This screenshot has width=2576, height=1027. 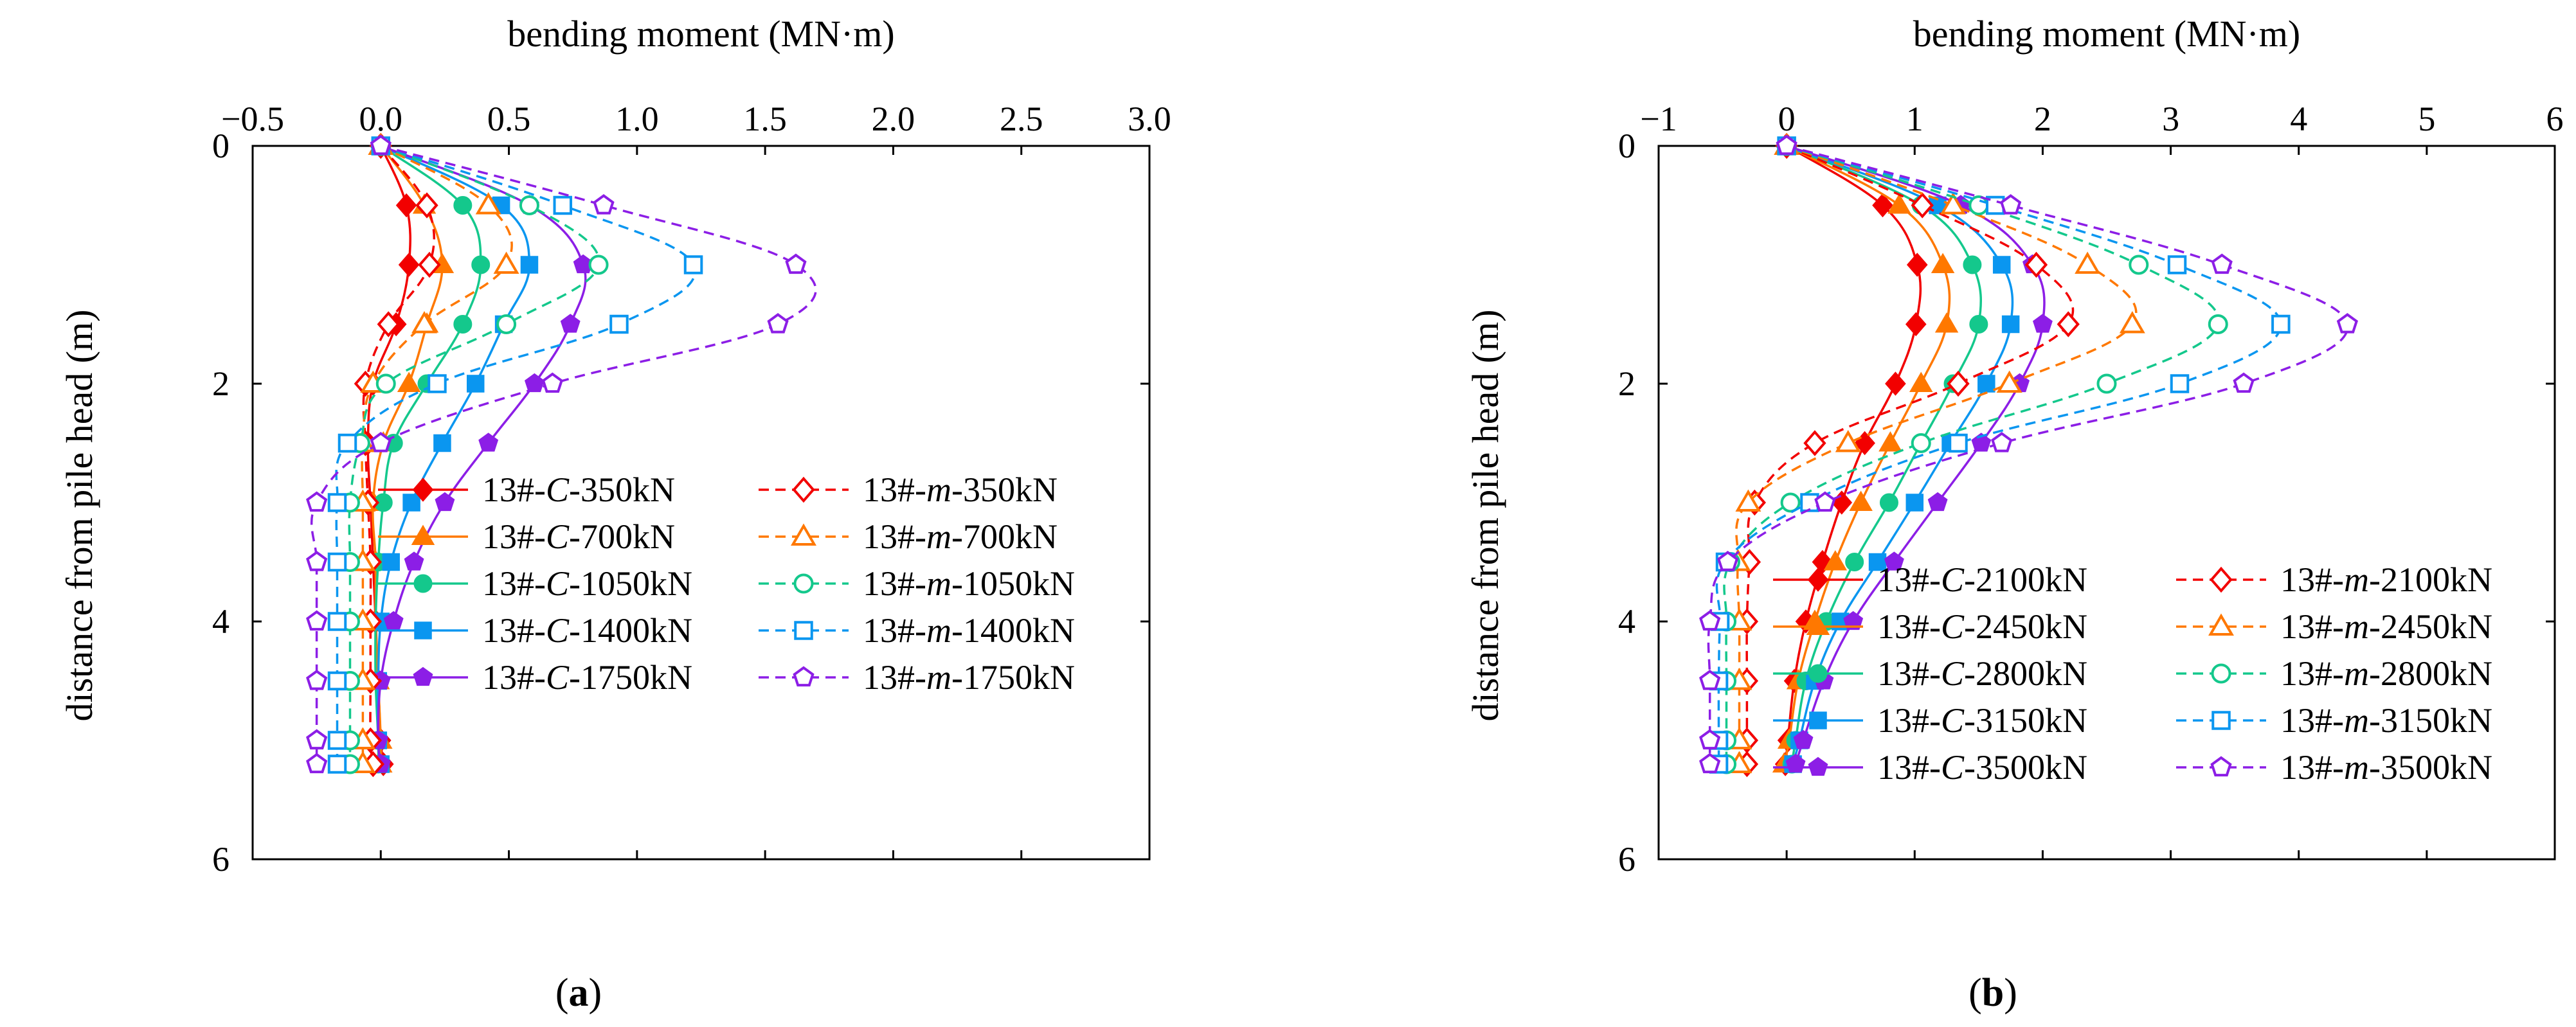 I want to click on x-tick-label: 1, so click(x=1914, y=119).